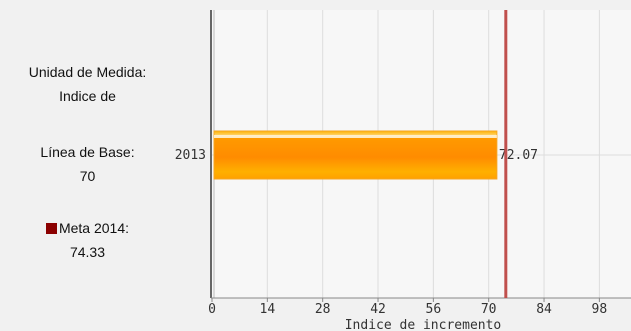 The width and height of the screenshot is (631, 331). What do you see at coordinates (600, 309) in the screenshot?
I see `x-tick-label: 98` at bounding box center [600, 309].